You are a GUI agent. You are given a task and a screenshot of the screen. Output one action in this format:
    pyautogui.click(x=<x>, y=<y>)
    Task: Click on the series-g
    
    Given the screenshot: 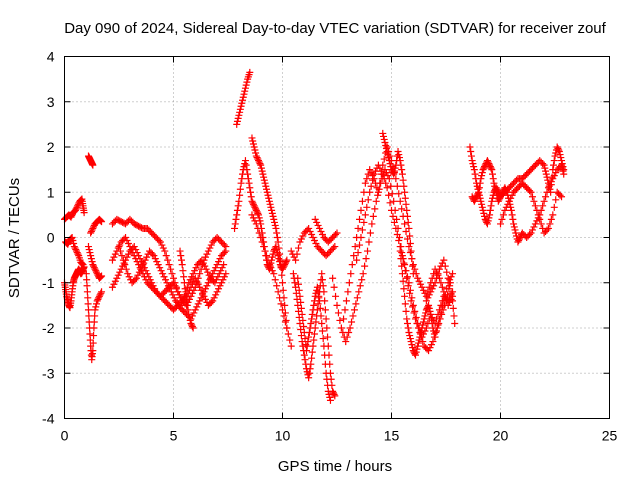 What is the action you would take?
    pyautogui.click(x=96, y=226)
    